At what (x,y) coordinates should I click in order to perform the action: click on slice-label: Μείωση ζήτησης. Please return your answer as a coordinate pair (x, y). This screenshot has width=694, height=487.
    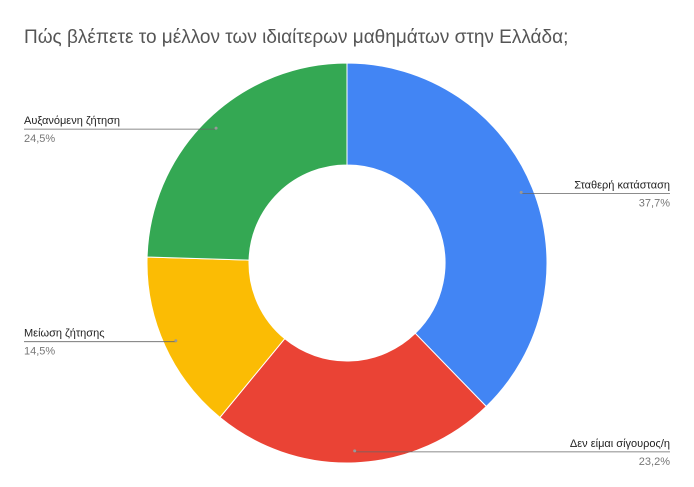
    Looking at the image, I should click on (64, 334).